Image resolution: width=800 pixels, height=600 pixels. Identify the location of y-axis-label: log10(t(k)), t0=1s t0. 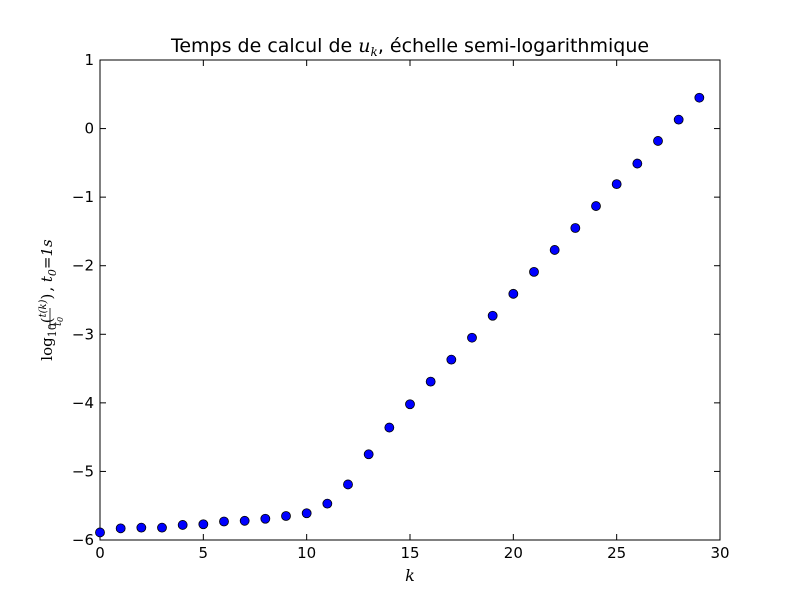
(51, 300).